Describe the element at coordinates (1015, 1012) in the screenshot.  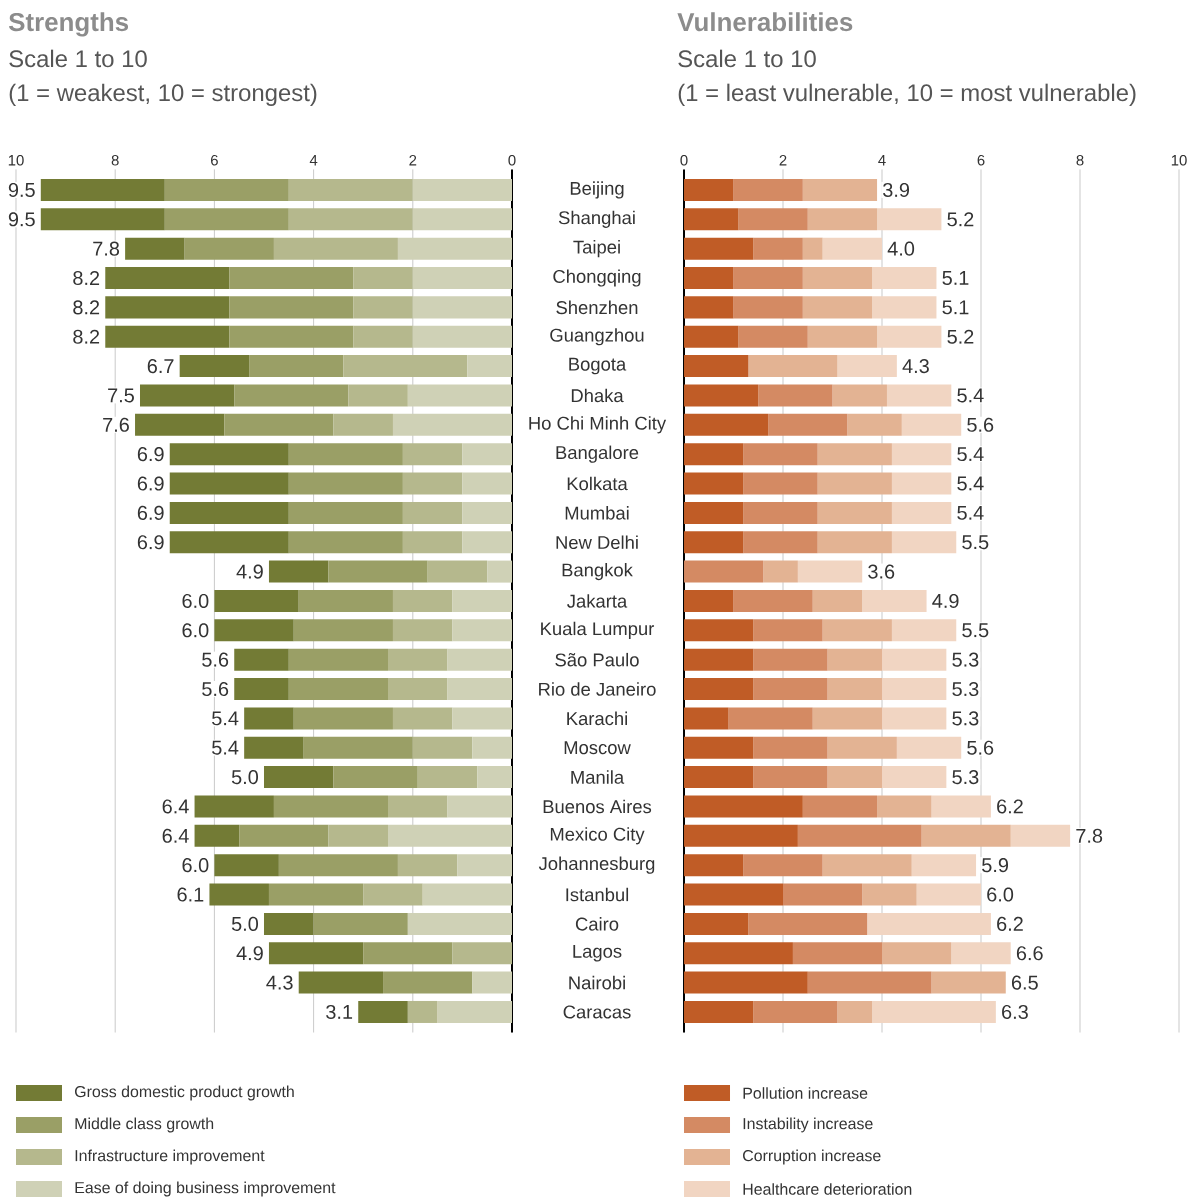
I see `total-label: 6.3` at that location.